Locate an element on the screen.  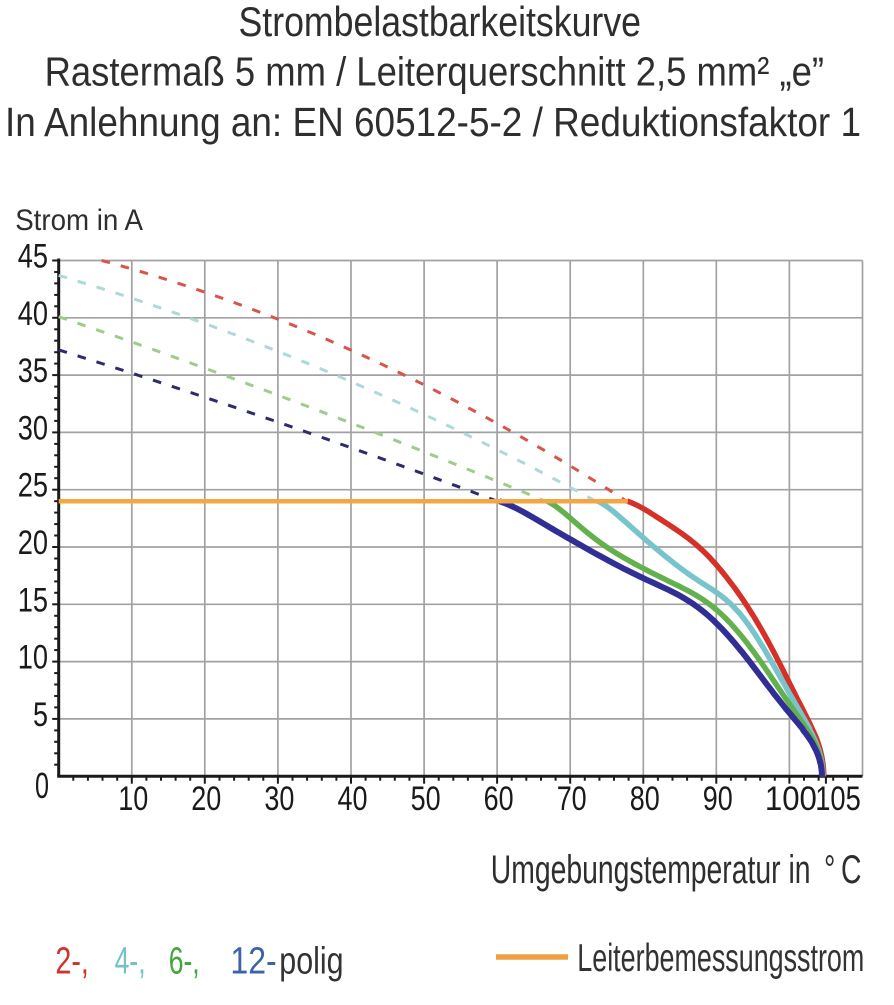
svg-text: 105 is located at coordinates (838, 799).